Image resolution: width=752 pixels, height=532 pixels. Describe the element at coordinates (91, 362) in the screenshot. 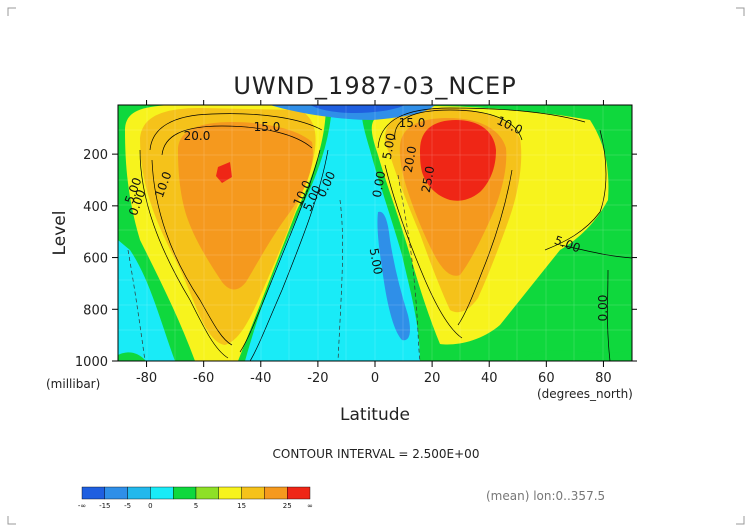

I see `y-tick-label: 1000` at that location.